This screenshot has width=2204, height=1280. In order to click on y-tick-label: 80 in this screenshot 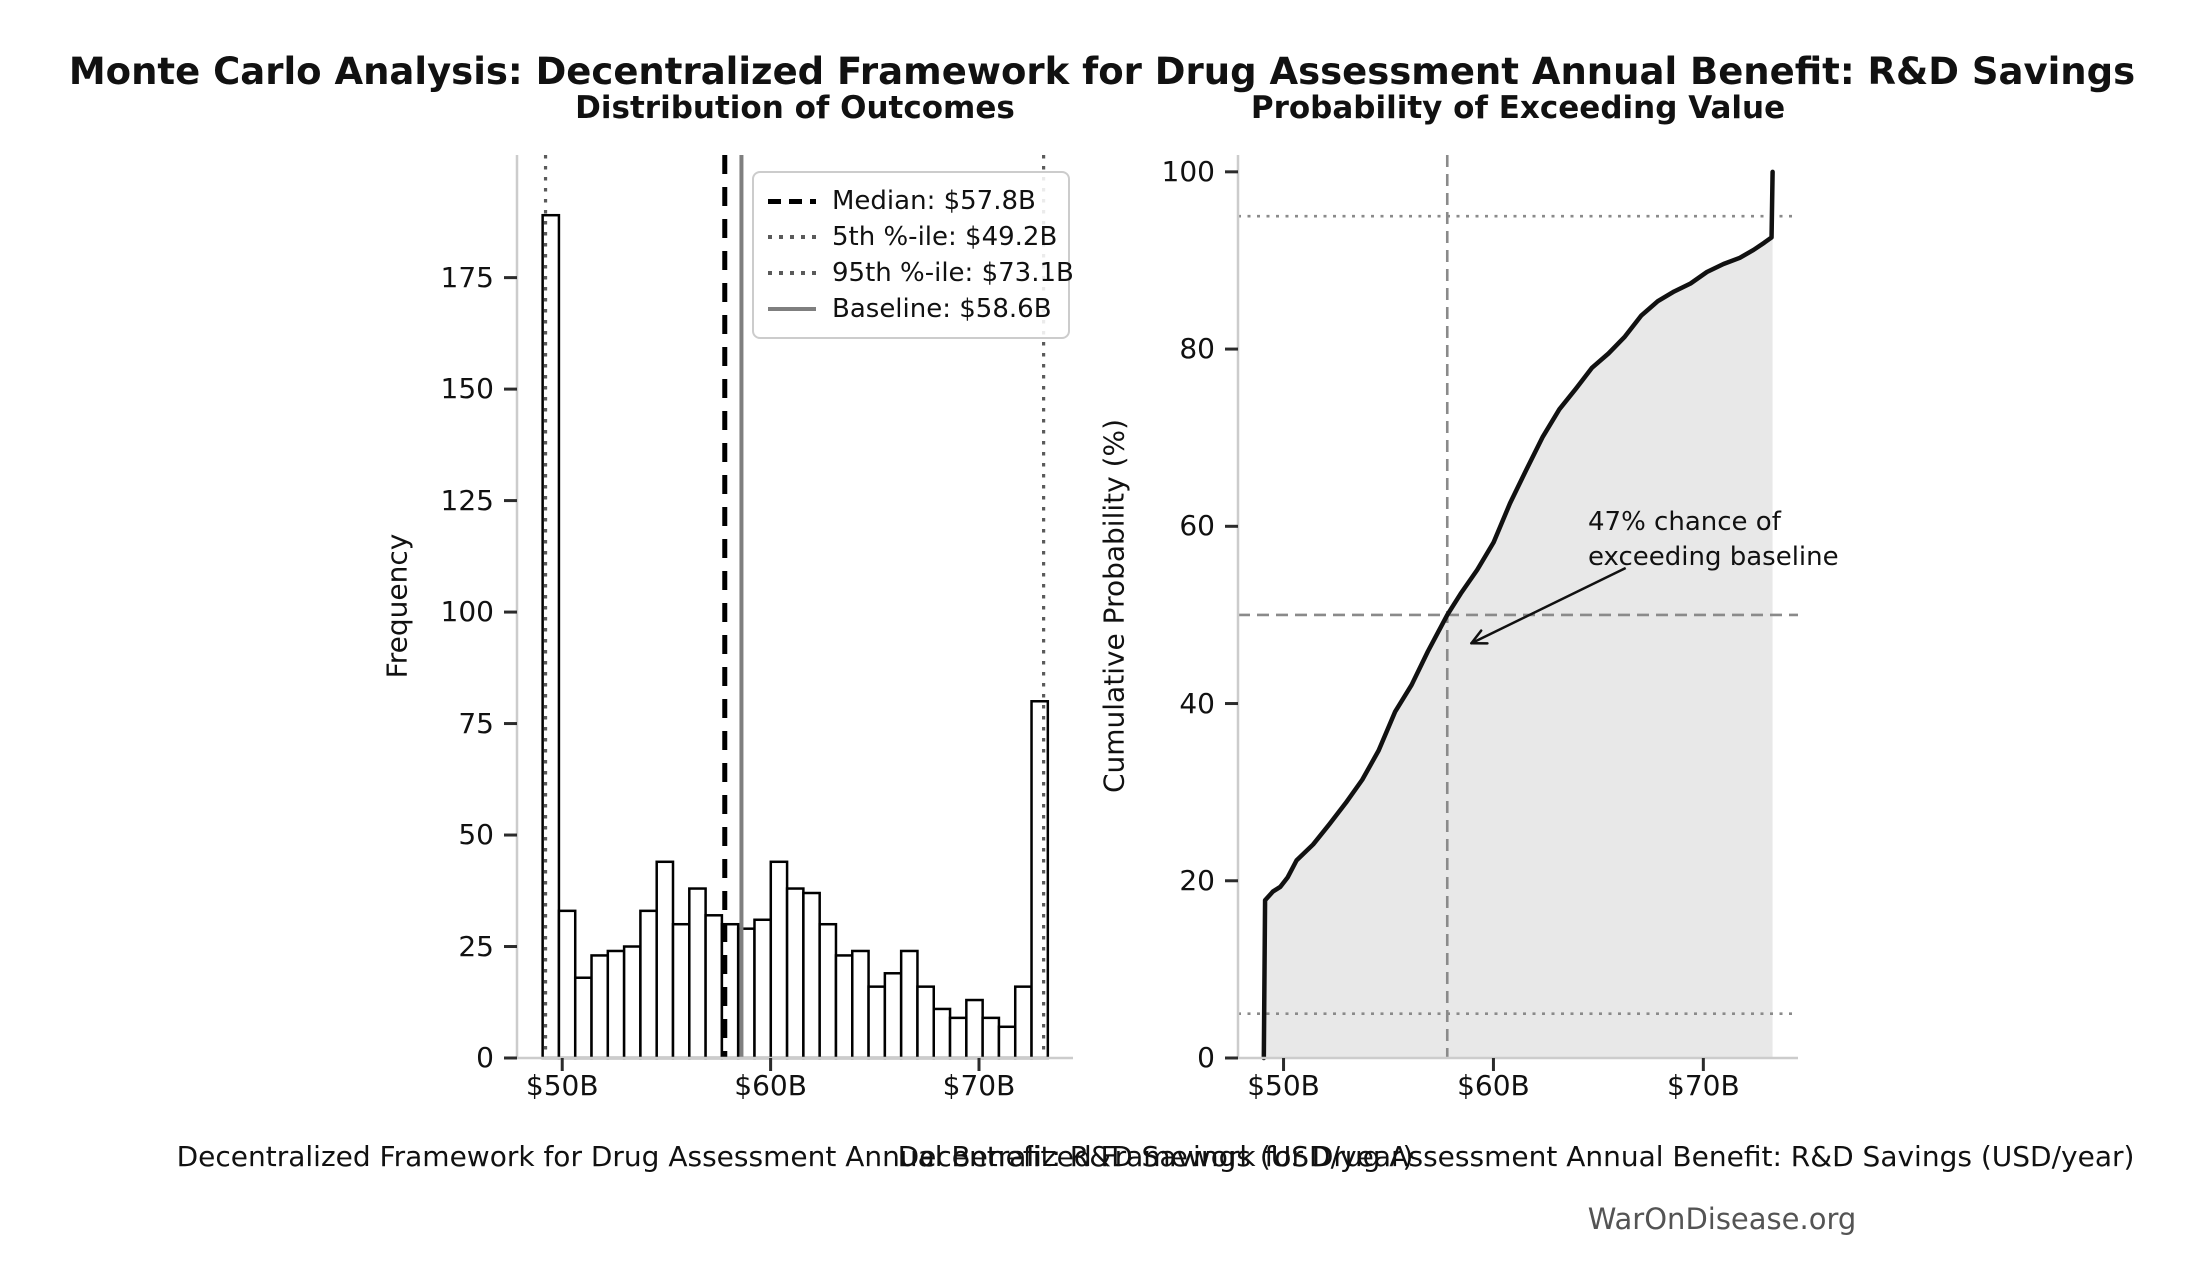, I will do `click(1197, 349)`.